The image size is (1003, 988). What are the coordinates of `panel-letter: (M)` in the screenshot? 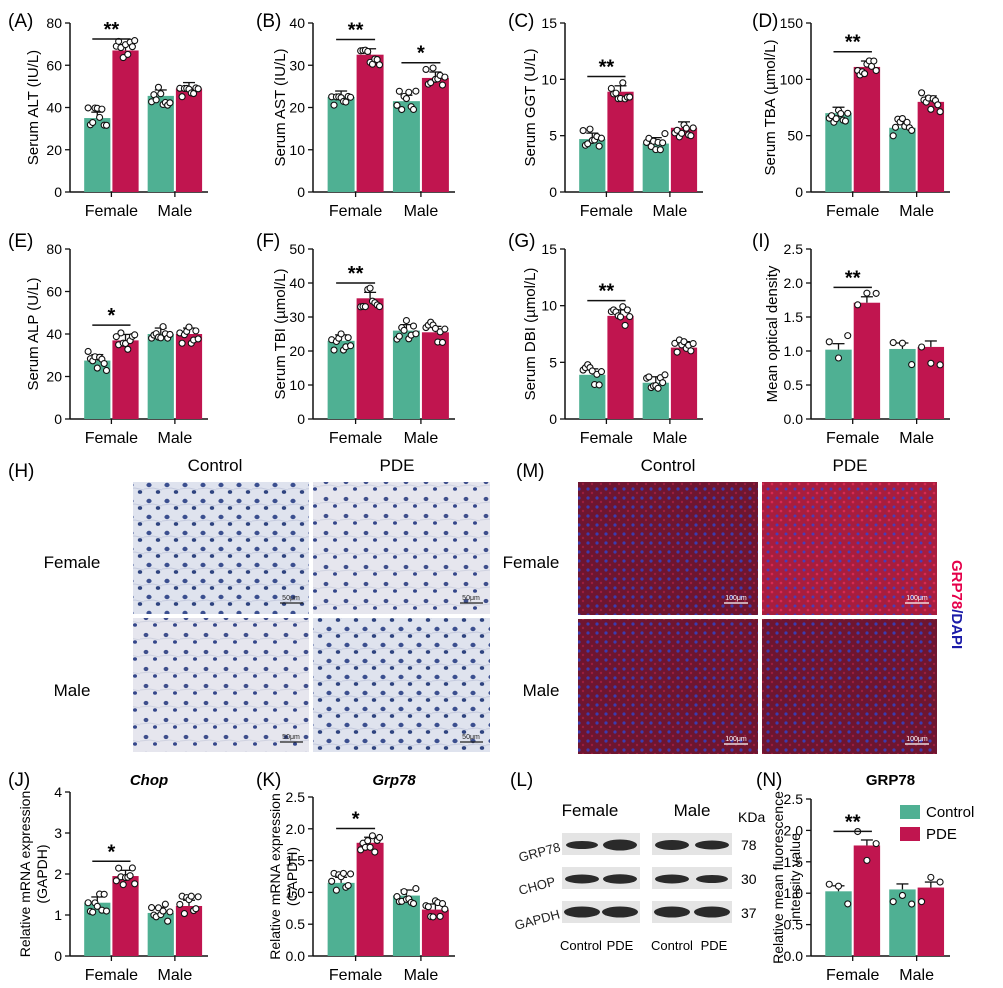 It's located at (530, 471).